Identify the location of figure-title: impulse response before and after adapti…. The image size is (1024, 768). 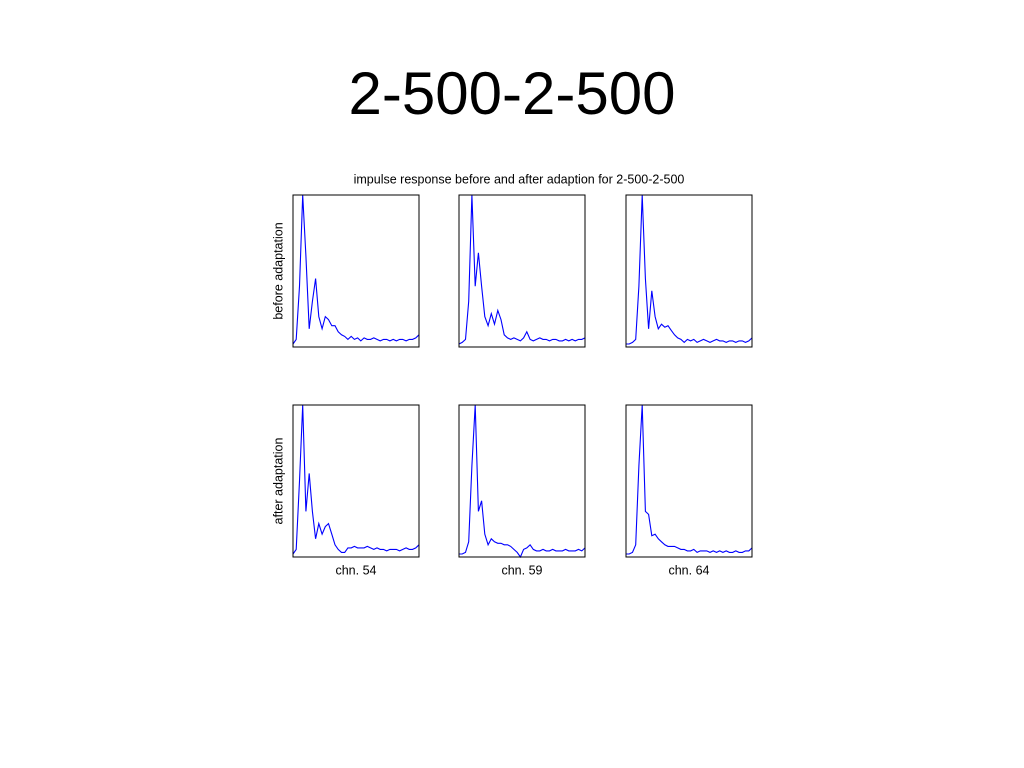
(519, 179).